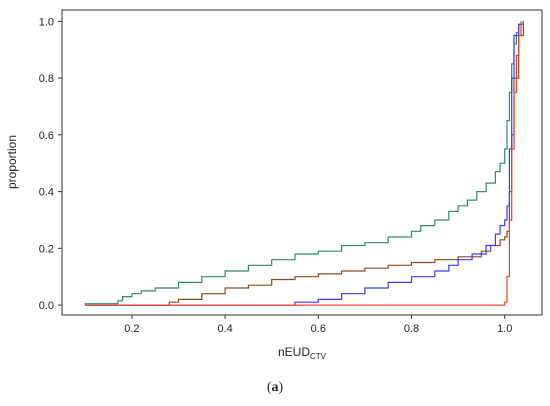  I want to click on y-tick-label: 1.0, so click(46, 22).